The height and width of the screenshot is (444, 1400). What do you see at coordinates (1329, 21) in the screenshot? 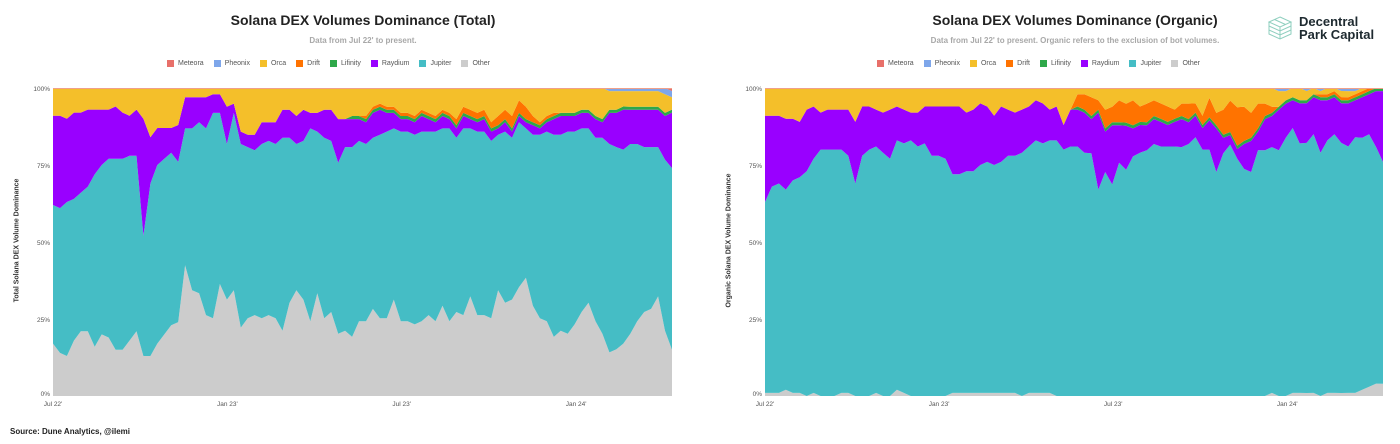
I see `logo-text-line1: Decentral` at bounding box center [1329, 21].